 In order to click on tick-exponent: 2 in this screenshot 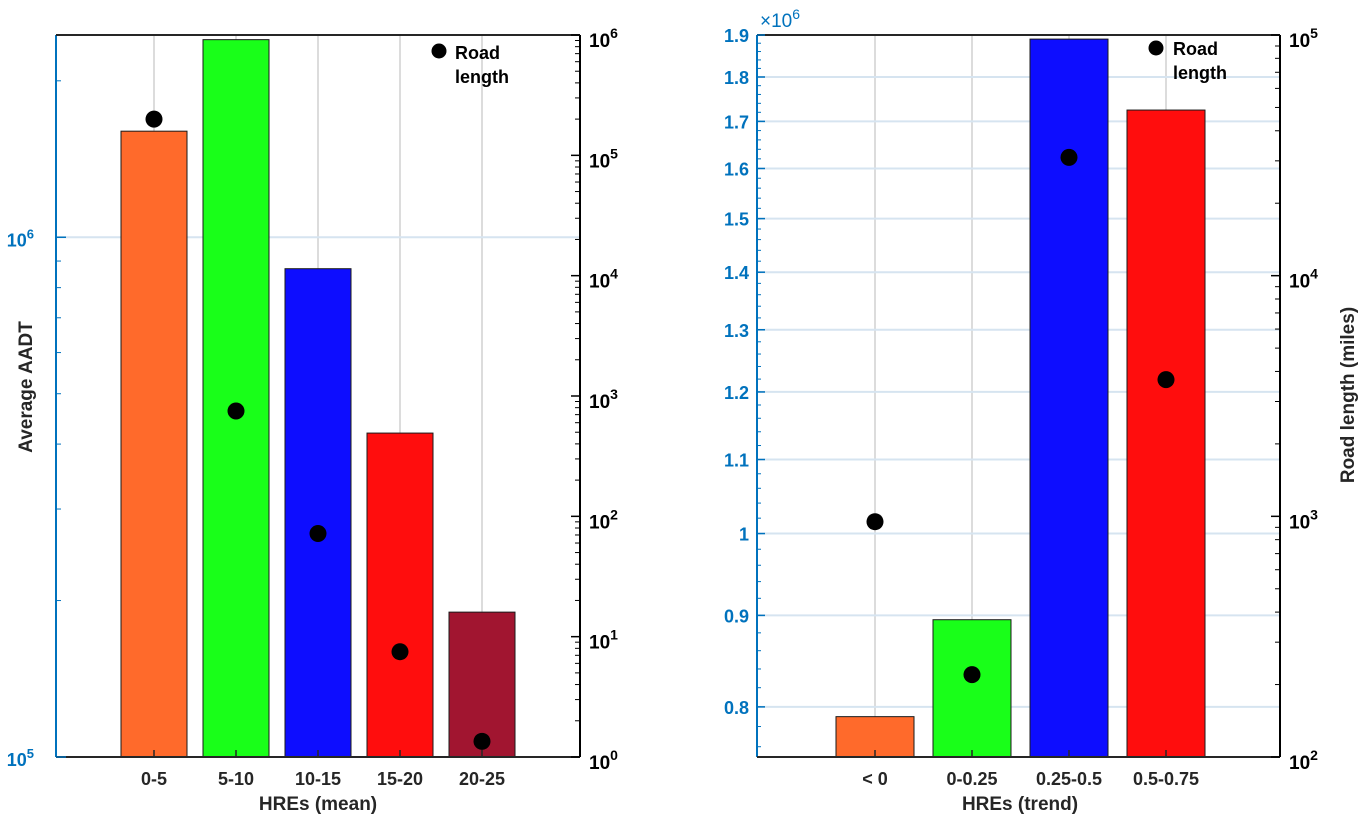, I will do `click(1314, 755)`.